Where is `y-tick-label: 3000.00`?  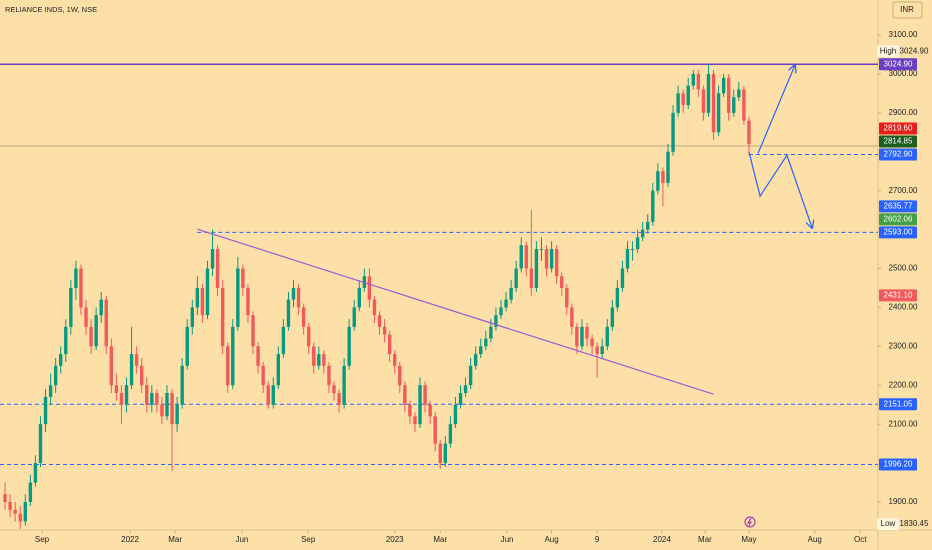
y-tick-label: 3000.00 is located at coordinates (903, 73).